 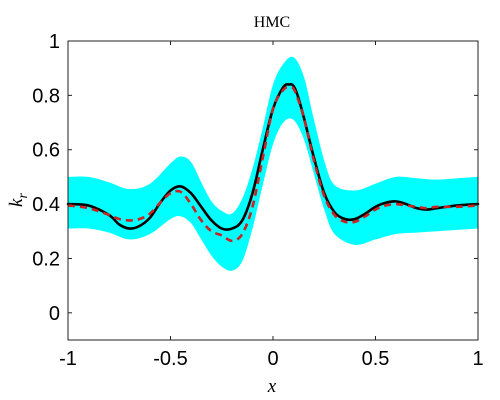 I want to click on x-tick-label: 0.5, so click(x=376, y=359).